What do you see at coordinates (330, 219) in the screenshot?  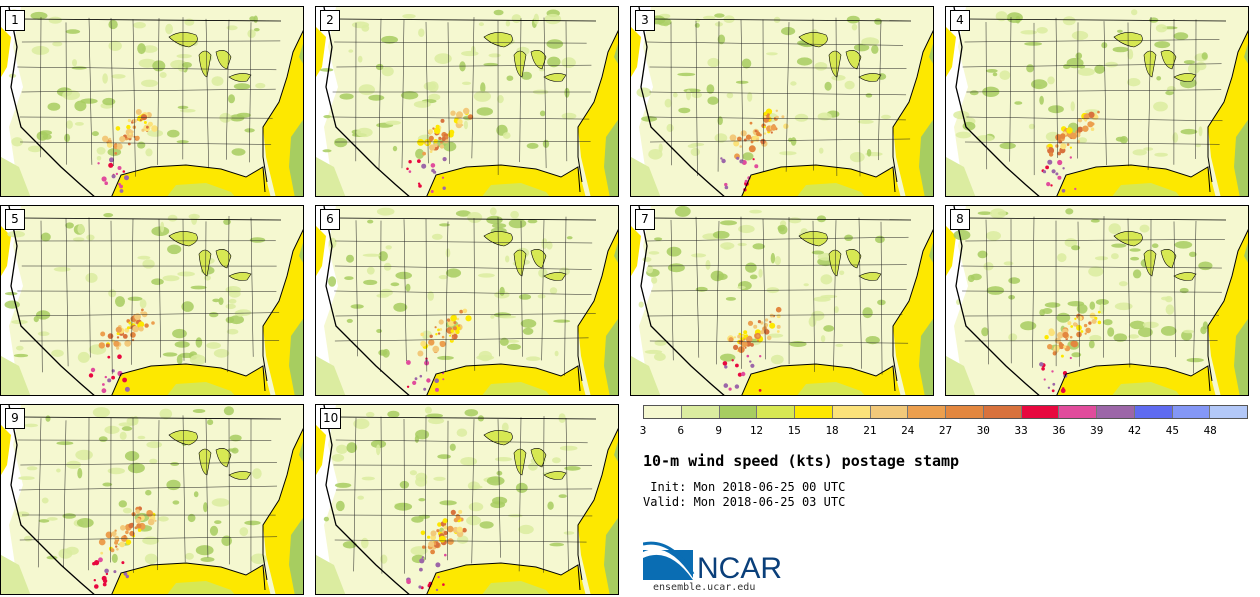 I see `member-number-label: 6` at bounding box center [330, 219].